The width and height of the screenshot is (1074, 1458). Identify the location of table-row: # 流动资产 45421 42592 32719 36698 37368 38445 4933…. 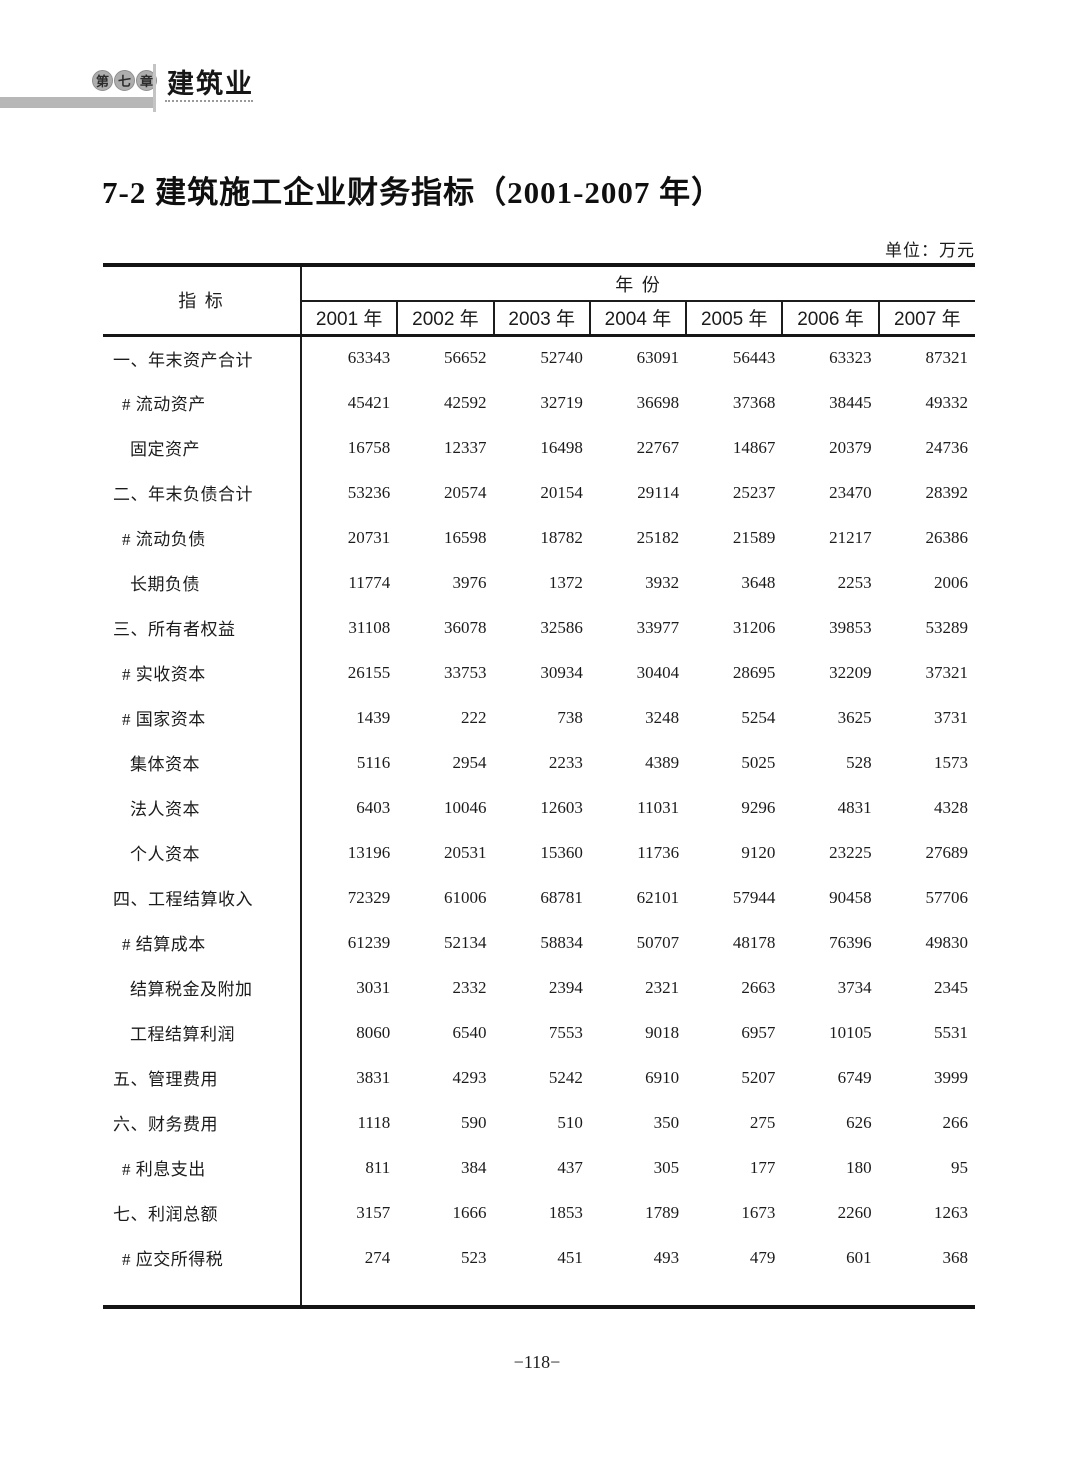
(539, 402).